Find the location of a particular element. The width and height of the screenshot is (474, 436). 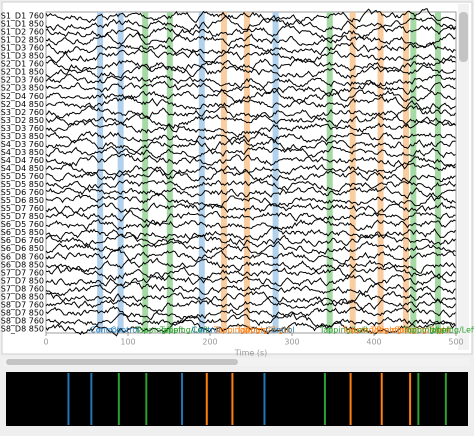

channel-label: S7_D8 850 is located at coordinates (22, 296).